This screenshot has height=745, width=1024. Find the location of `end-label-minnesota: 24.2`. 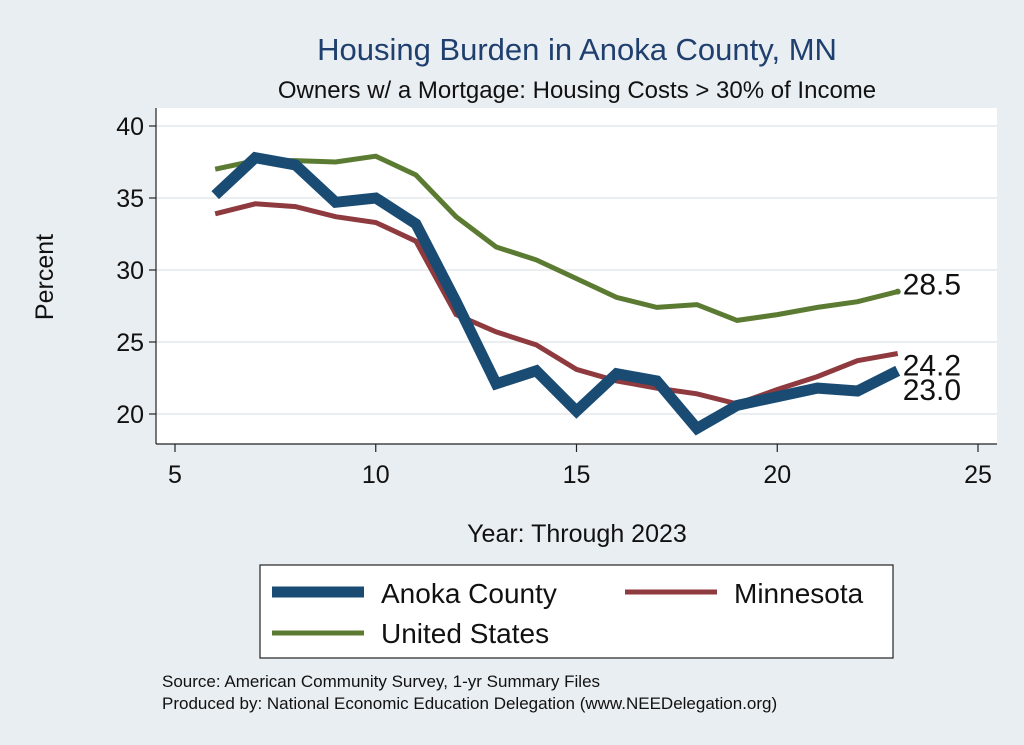

end-label-minnesota: 24.2 is located at coordinates (932, 366).